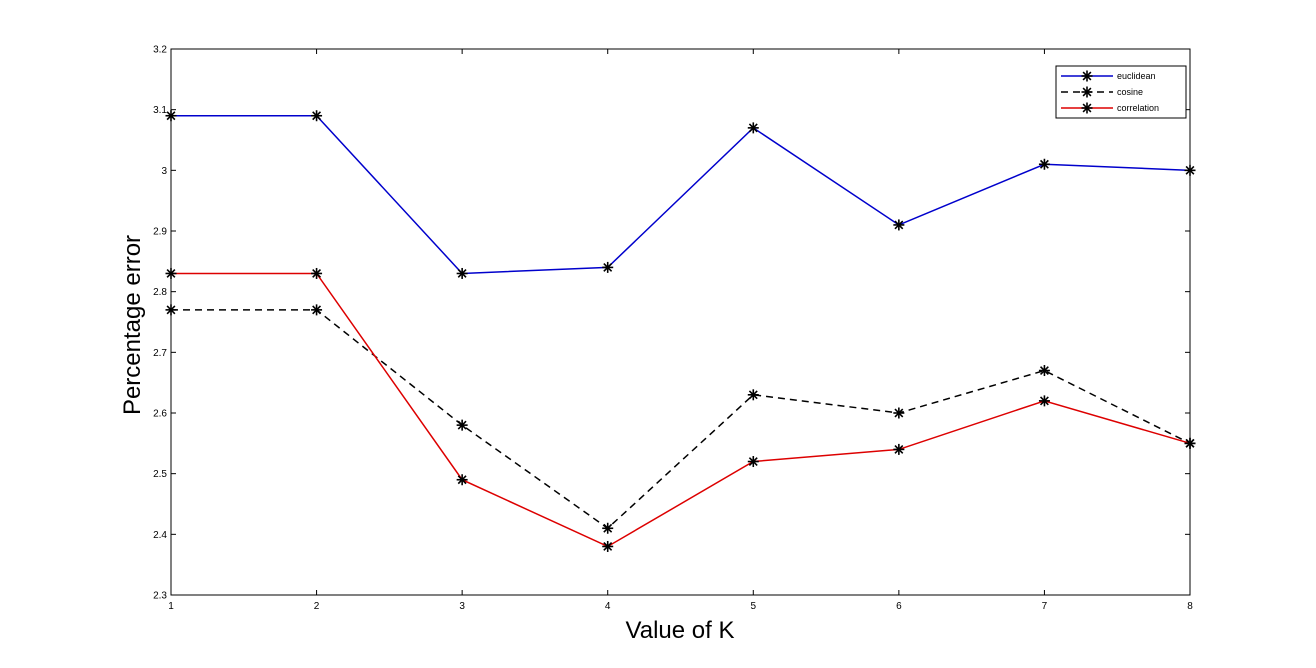  Describe the element at coordinates (1130, 92) in the screenshot. I see `legend-label-cosine: cosine` at that location.